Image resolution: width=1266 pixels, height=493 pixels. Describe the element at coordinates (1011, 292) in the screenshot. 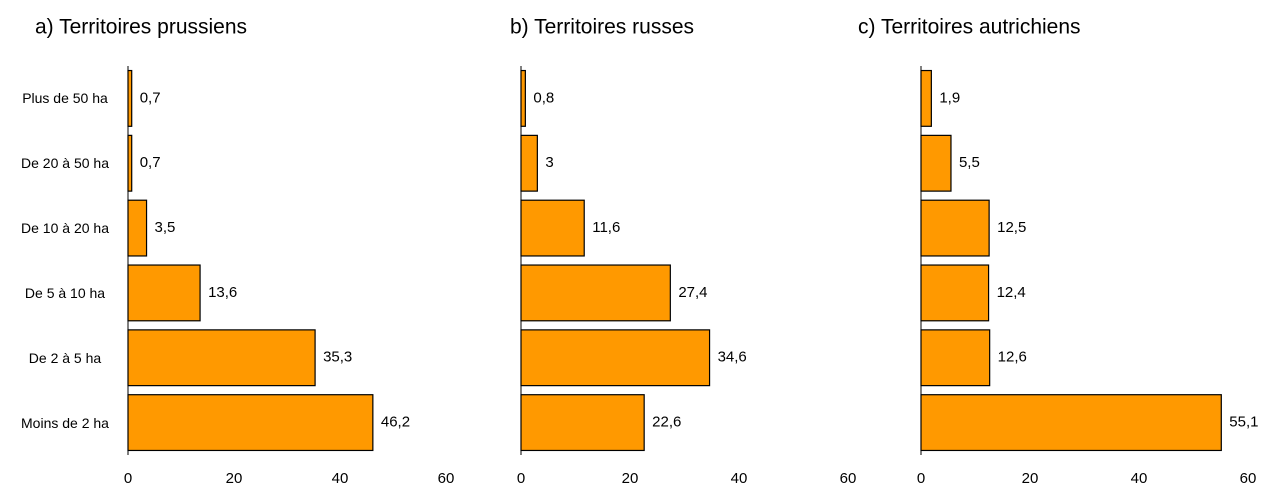

I see `value-label: 12,4` at that location.